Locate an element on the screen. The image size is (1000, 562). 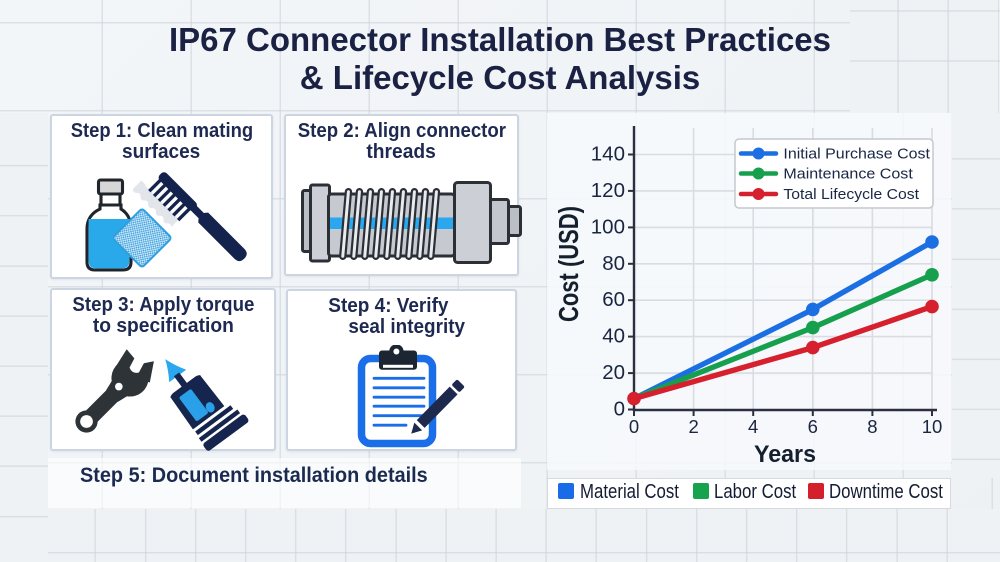
svg-text: 4 is located at coordinates (753, 426).